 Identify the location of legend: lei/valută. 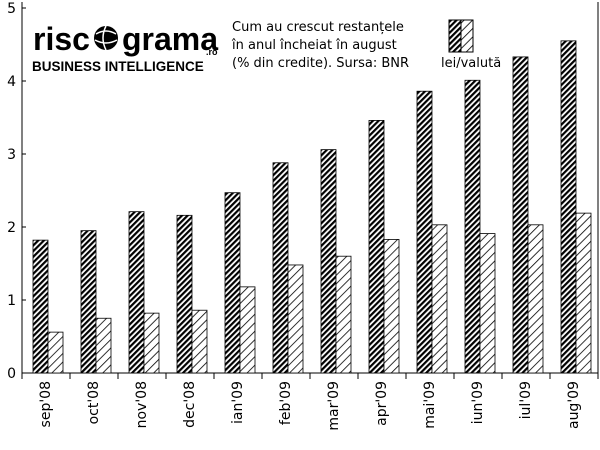
(471, 45).